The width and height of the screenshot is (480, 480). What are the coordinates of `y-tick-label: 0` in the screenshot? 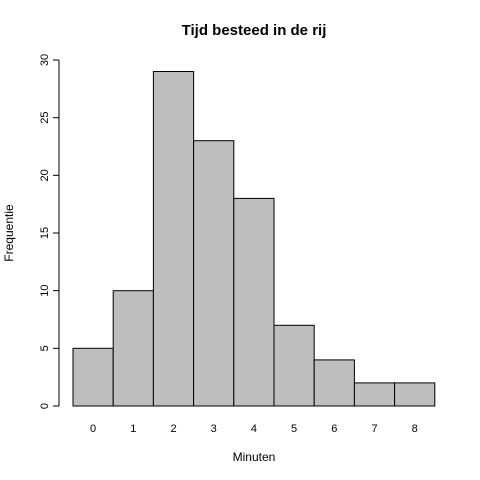 It's located at (45, 406).